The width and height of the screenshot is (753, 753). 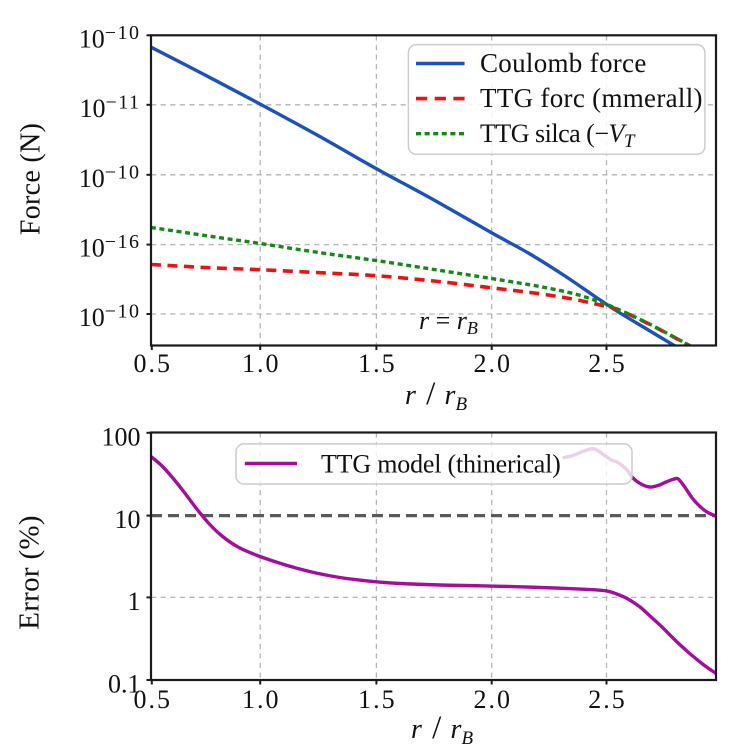 What do you see at coordinates (448, 322) in the screenshot?
I see `svg-text: r = rB` at bounding box center [448, 322].